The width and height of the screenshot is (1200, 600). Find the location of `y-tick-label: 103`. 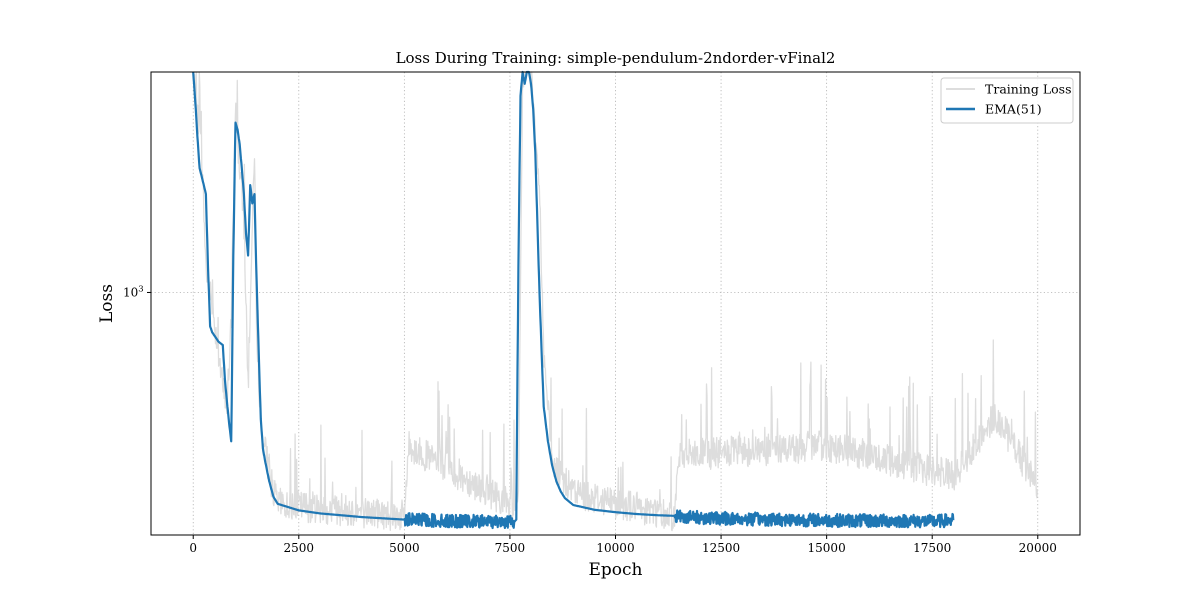

y-tick-label: 103 is located at coordinates (133, 291).